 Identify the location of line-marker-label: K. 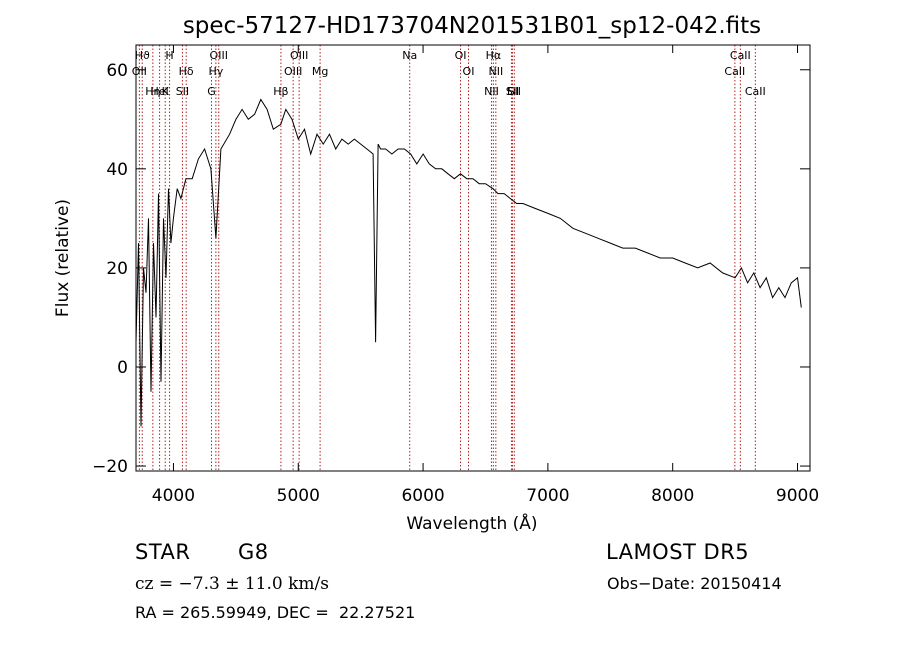
(166, 91).